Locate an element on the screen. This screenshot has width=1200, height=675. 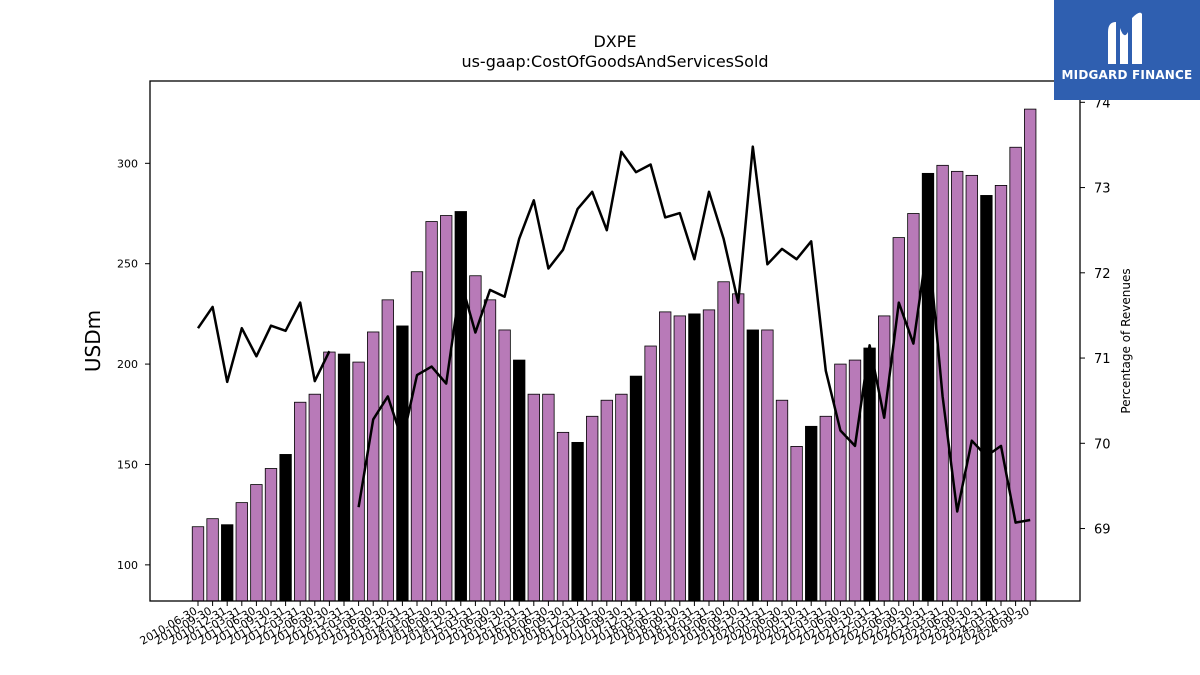
y-tick-label: 150 is located at coordinates (127, 464).